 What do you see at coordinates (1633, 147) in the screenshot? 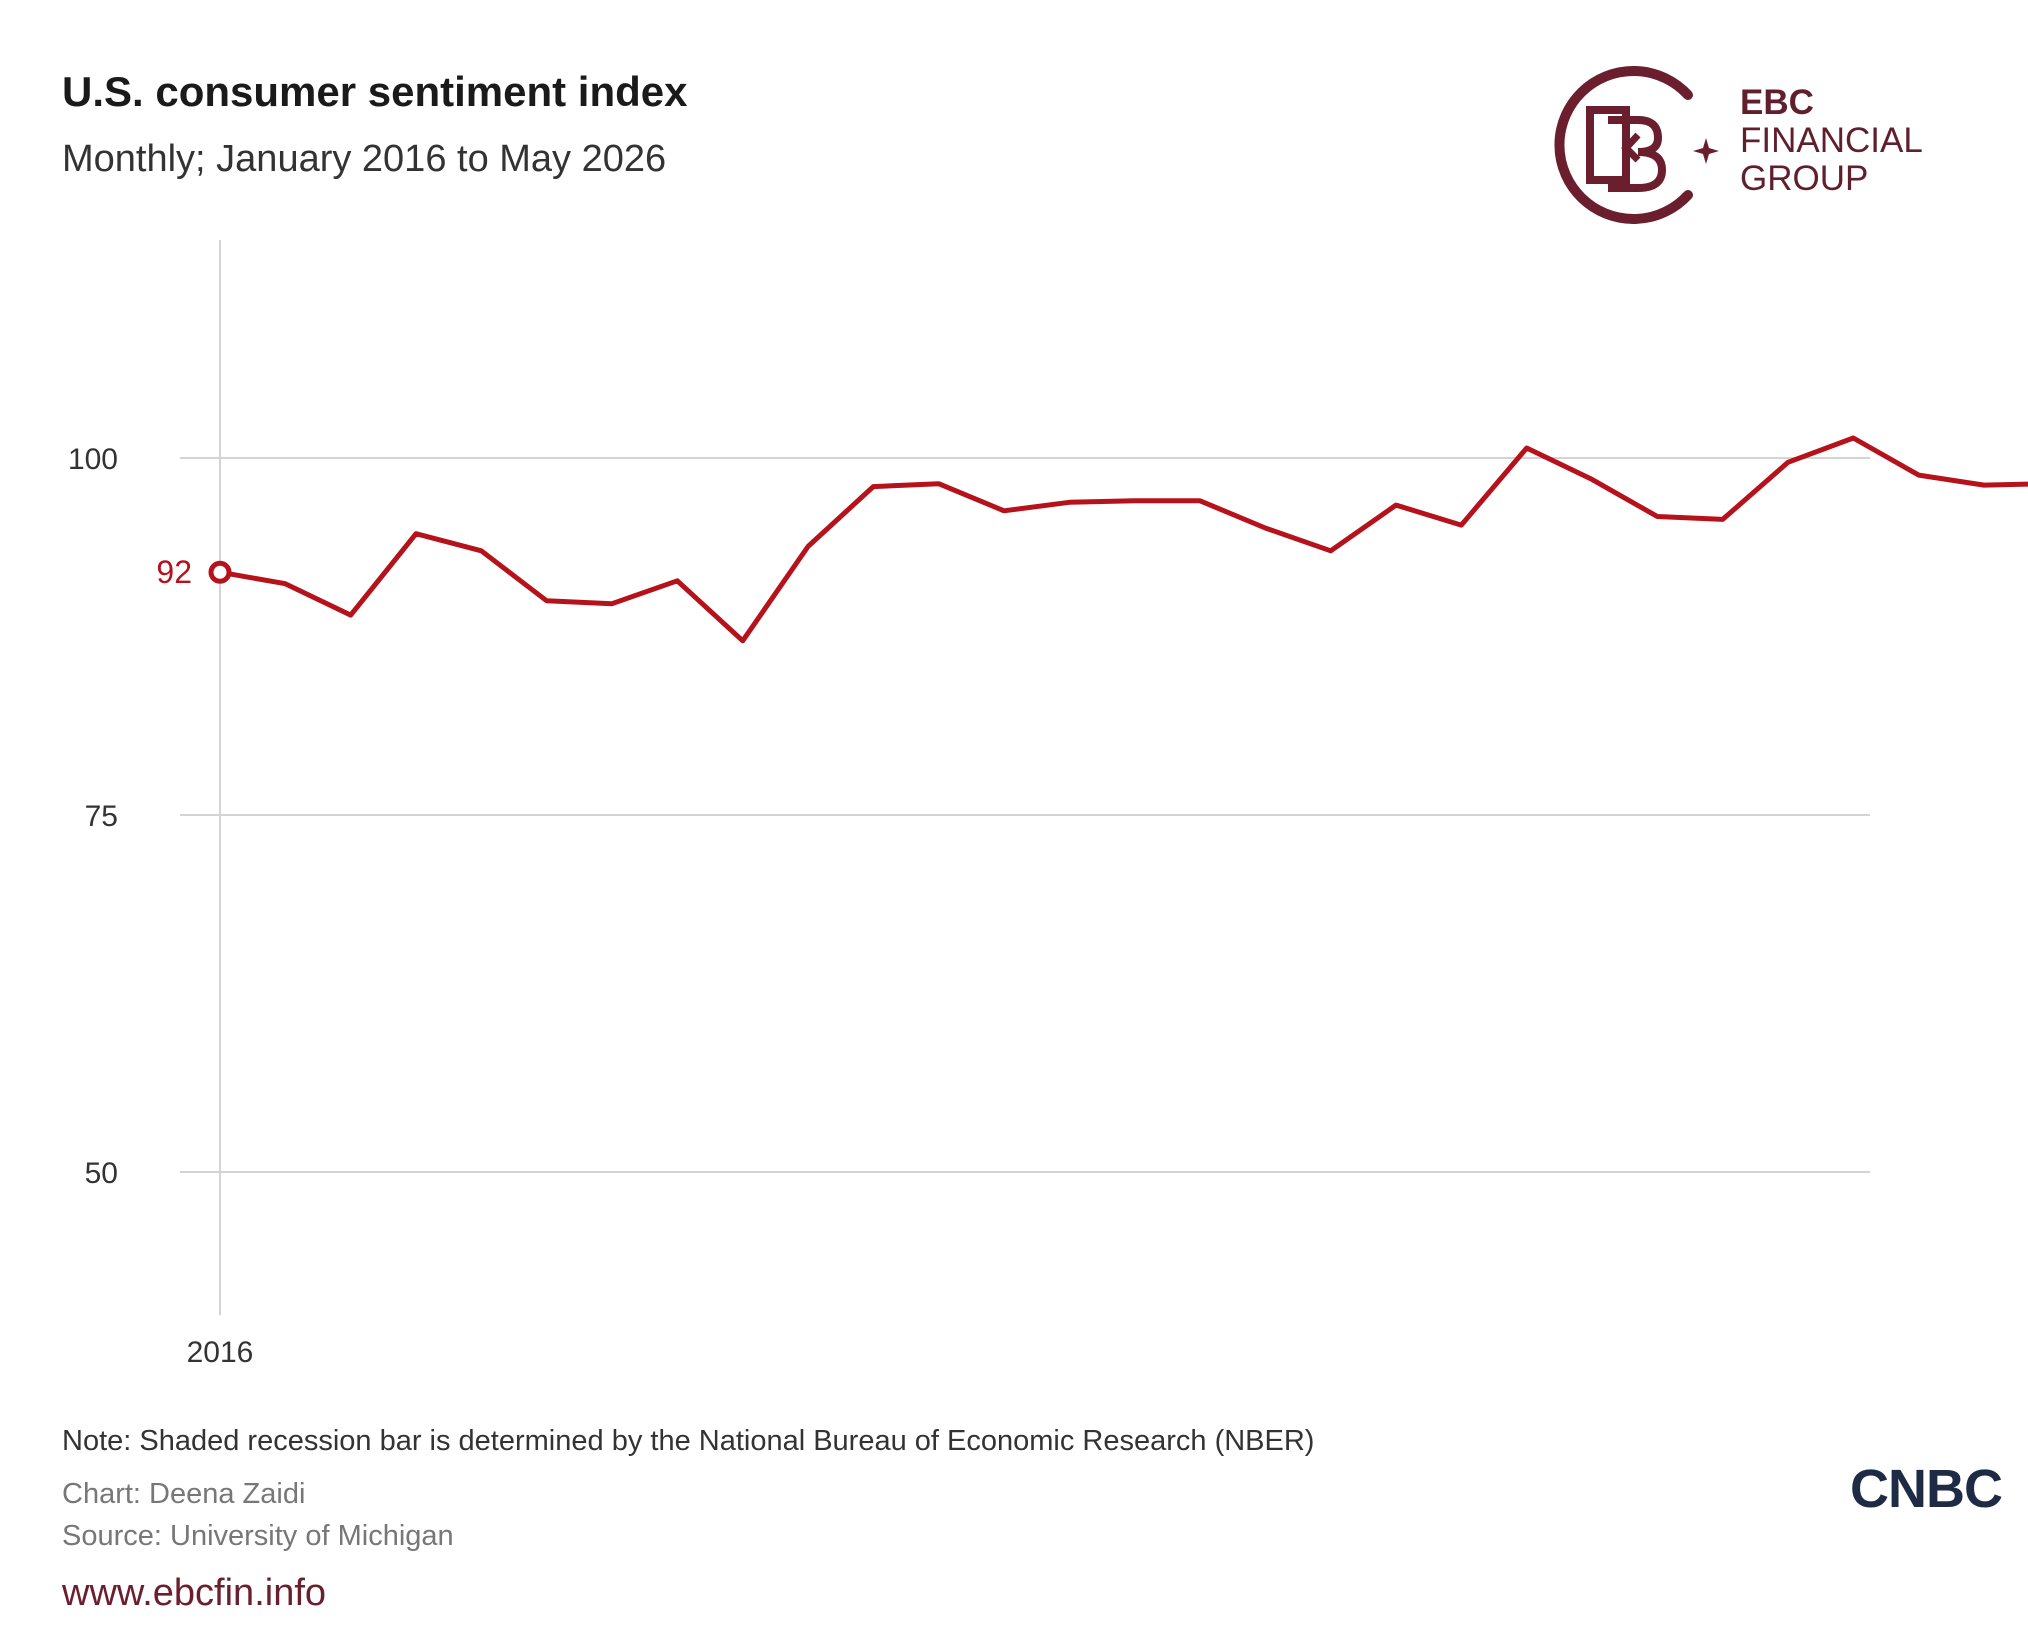
I see `ebc-logo-icon` at bounding box center [1633, 147].